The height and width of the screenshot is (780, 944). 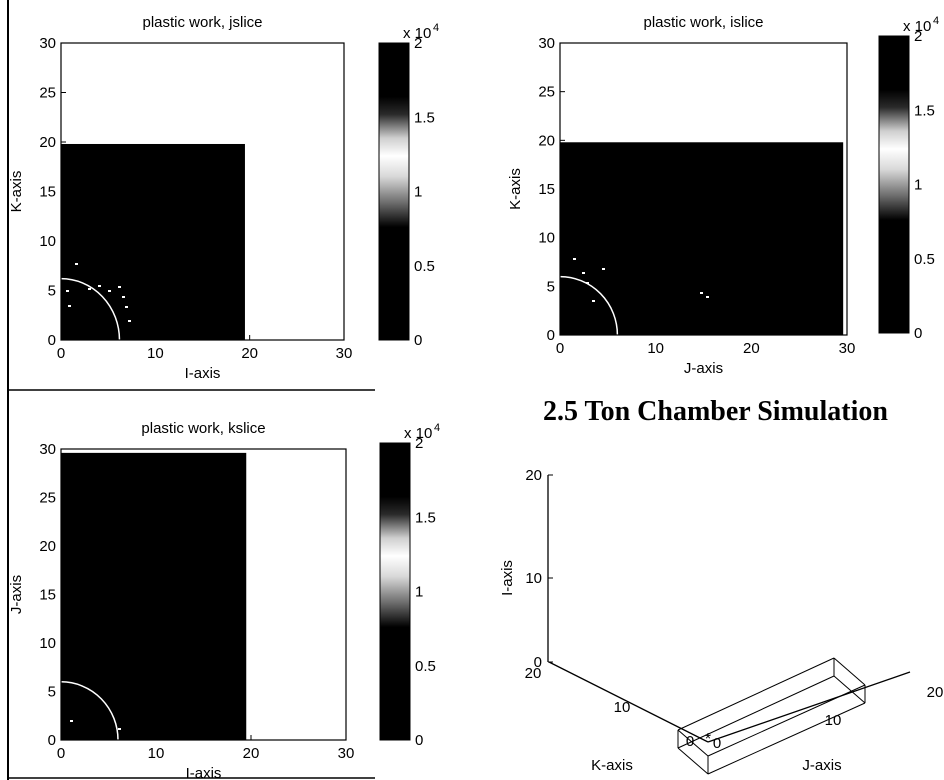 What do you see at coordinates (703, 368) in the screenshot?
I see `x-axis-label: J-axis` at bounding box center [703, 368].